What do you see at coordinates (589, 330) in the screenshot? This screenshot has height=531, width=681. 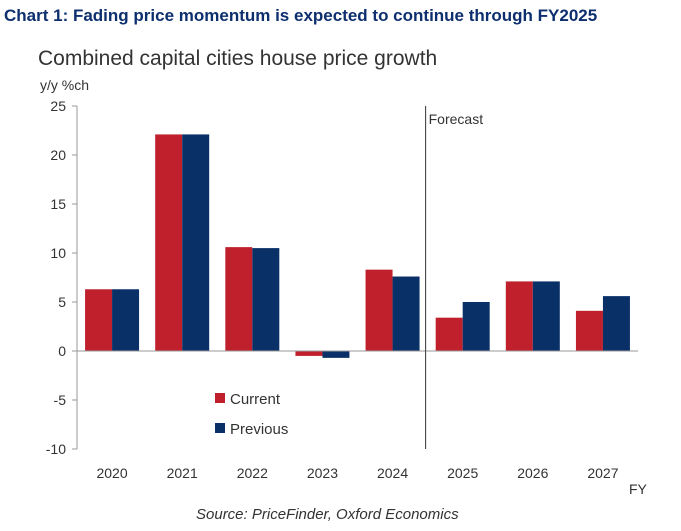 I see `bar-current-2027` at bounding box center [589, 330].